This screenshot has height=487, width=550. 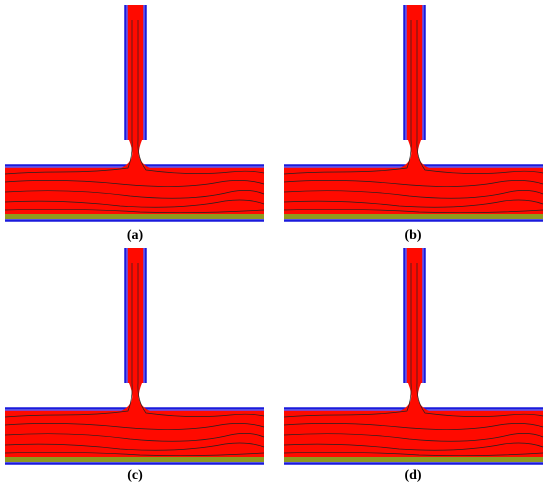 What do you see at coordinates (412, 235) in the screenshot?
I see `panel-label: (b)` at bounding box center [412, 235].